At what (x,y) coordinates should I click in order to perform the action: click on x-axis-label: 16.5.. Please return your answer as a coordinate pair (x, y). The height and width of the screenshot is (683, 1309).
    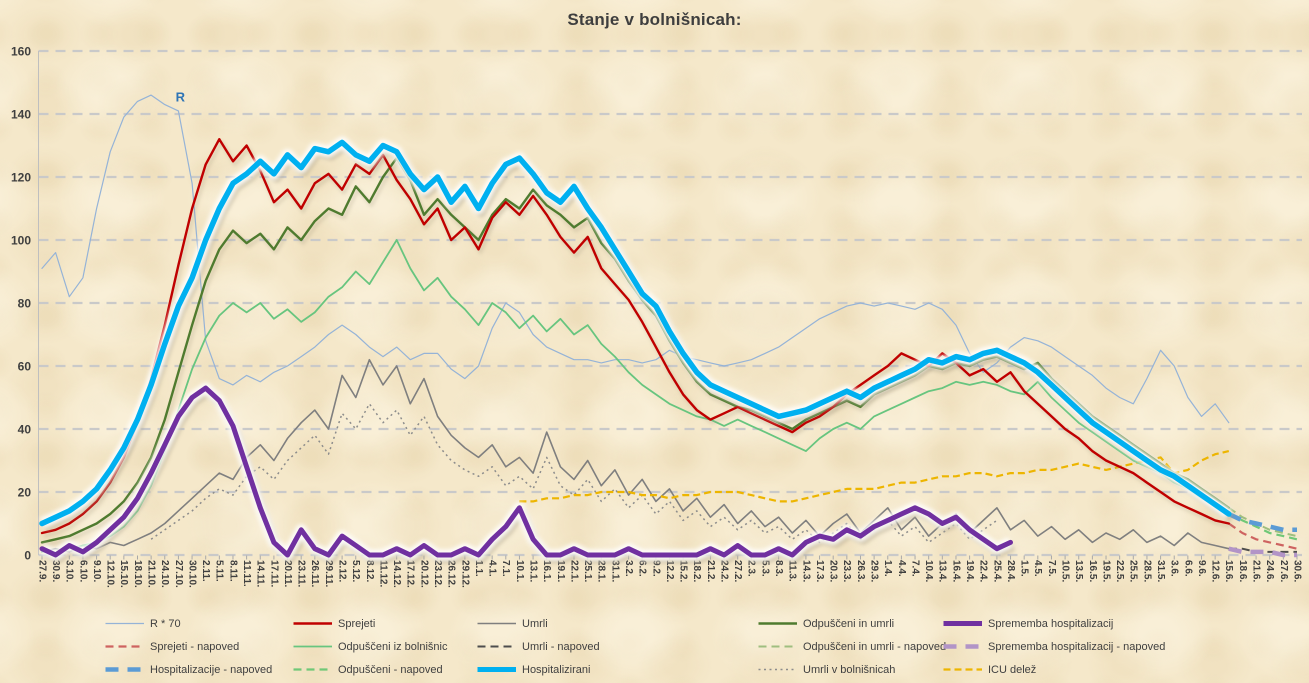
    Looking at the image, I should click on (1092, 571).